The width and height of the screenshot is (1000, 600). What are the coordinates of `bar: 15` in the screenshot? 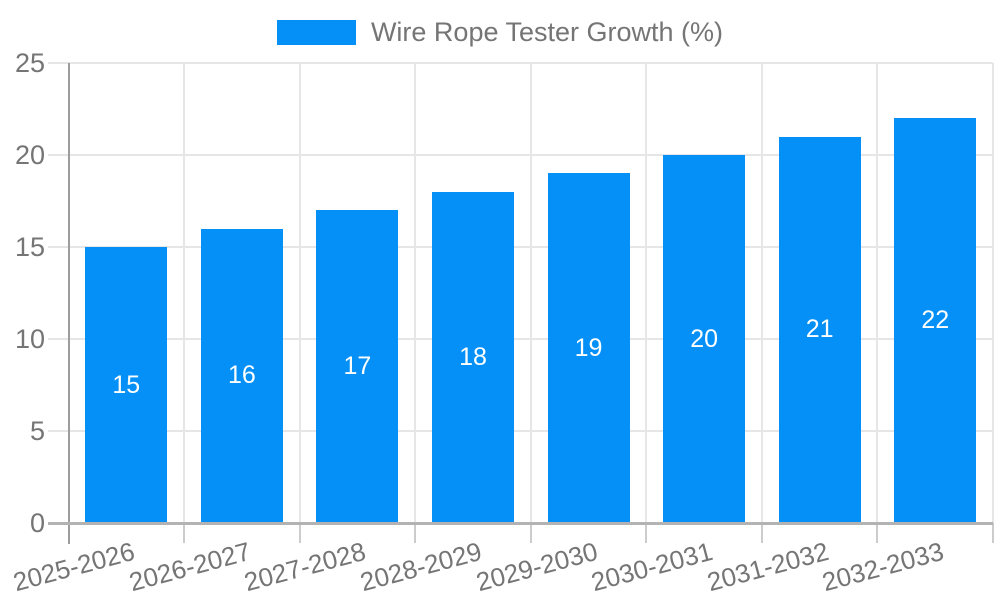 It's located at (126, 385).